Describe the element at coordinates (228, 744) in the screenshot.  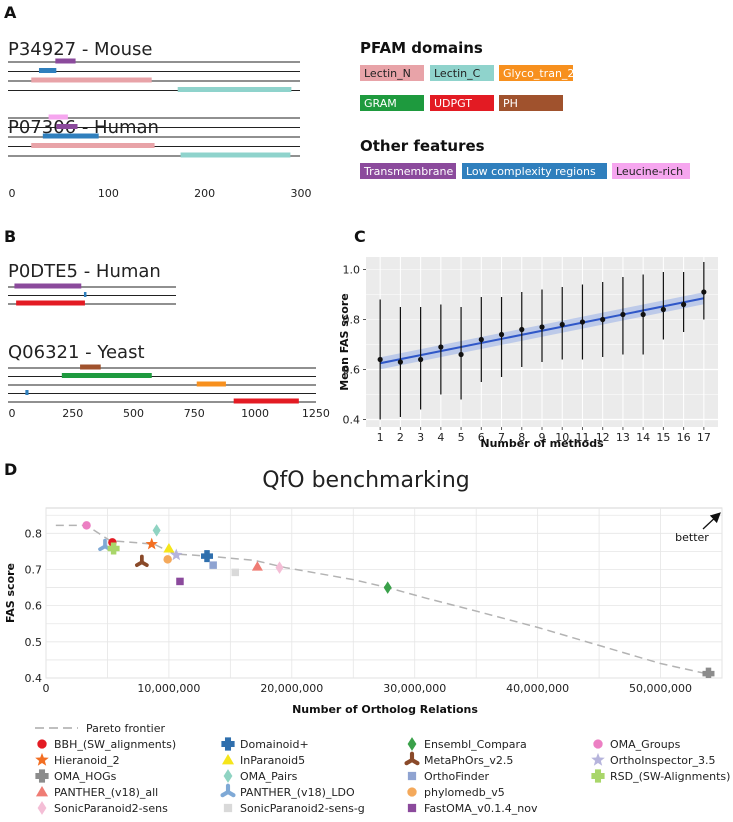
I see `legend-marker-domainoid` at that location.